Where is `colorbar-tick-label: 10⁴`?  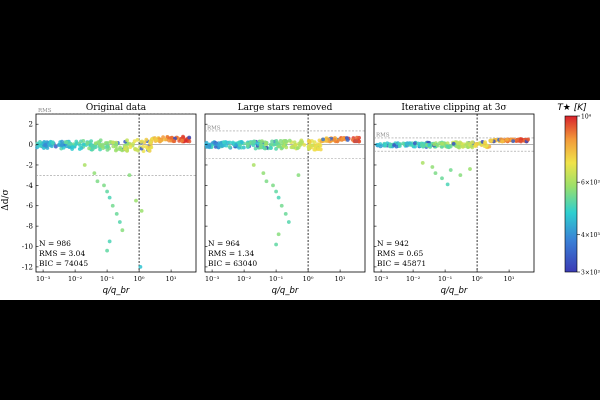 colorbar-tick-label: 10⁴ is located at coordinates (586, 117).